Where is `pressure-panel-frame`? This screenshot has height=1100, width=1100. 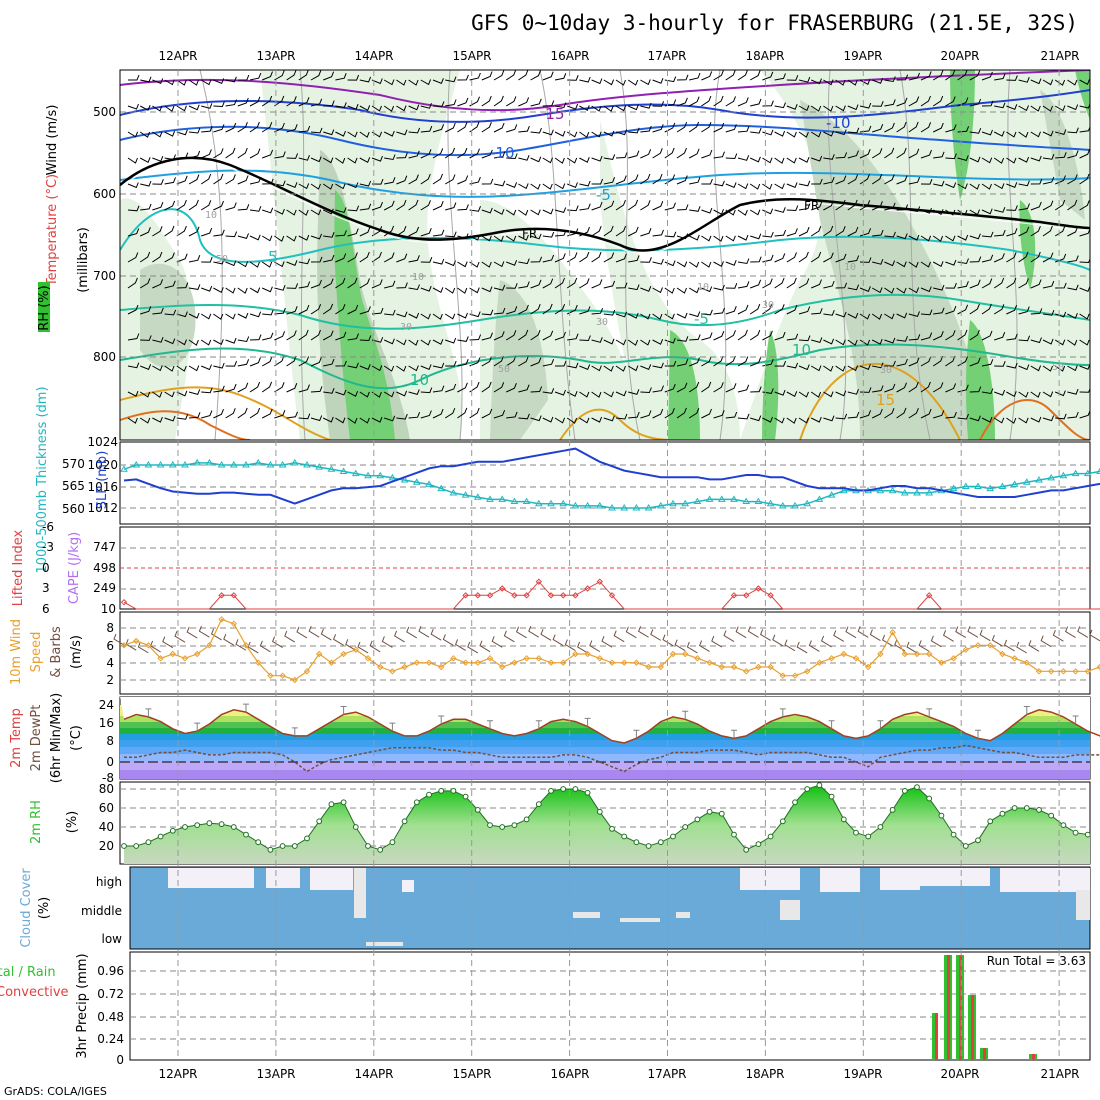 pressure-panel-frame is located at coordinates (605, 483).